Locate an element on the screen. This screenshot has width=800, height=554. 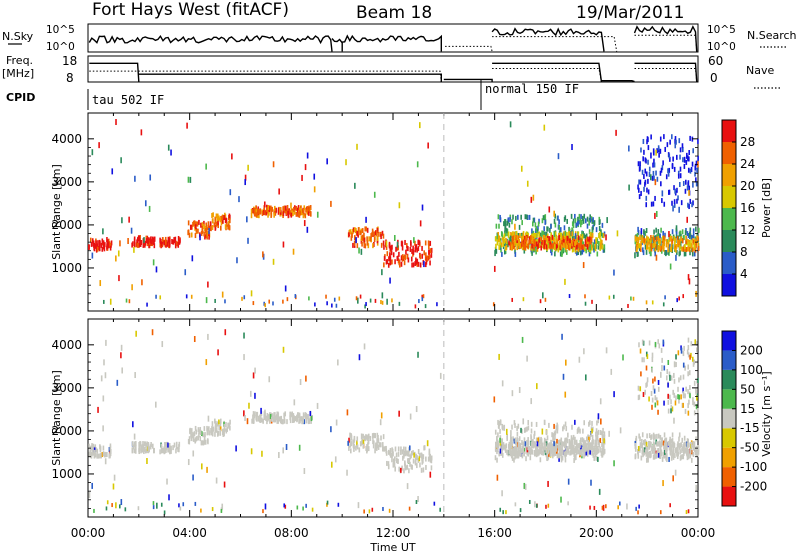
nave-tick-top: 60 is located at coordinates (715, 61).